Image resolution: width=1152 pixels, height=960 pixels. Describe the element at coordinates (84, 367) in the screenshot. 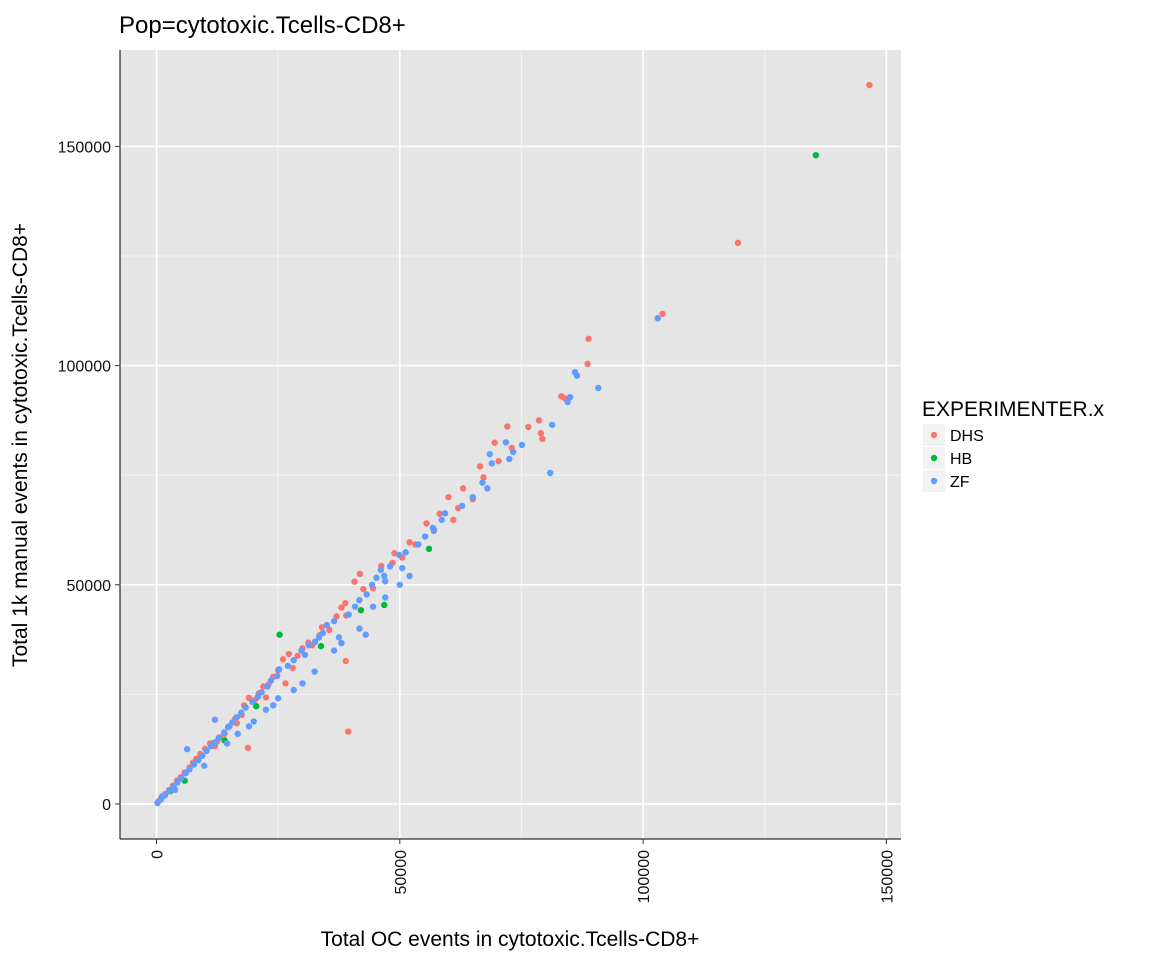

I see `y-tick-label: 100000` at that location.